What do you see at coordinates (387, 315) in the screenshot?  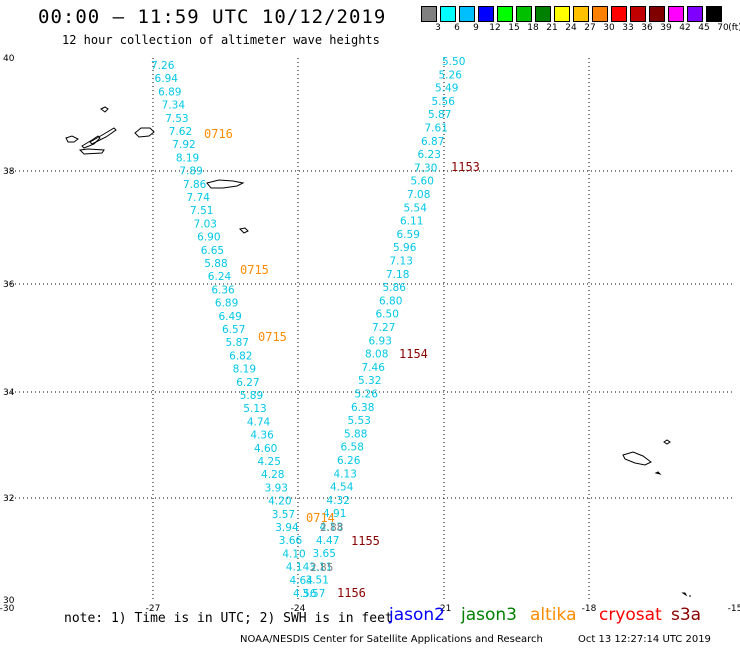 I see `swh-value: 6.50` at bounding box center [387, 315].